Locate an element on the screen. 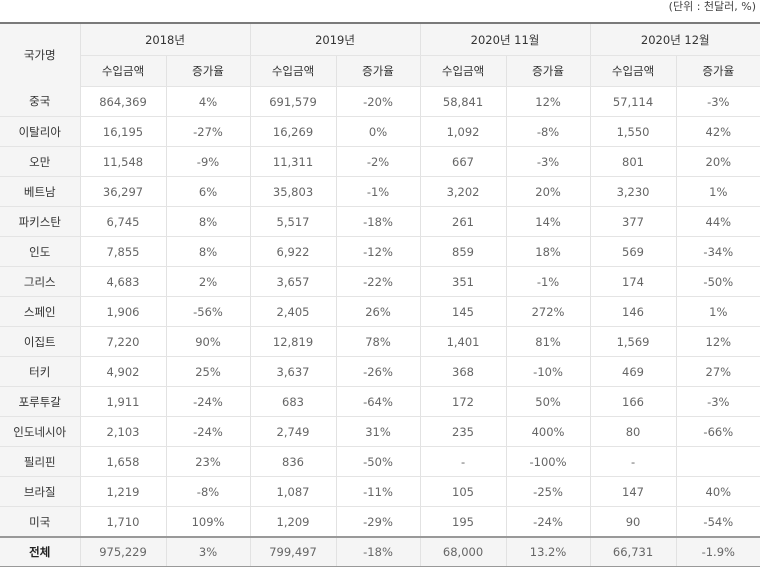  table-row: 이탈리아 16,195 -27% 16,269 0% 1,092 -8% 1,550 42% is located at coordinates (380, 131).